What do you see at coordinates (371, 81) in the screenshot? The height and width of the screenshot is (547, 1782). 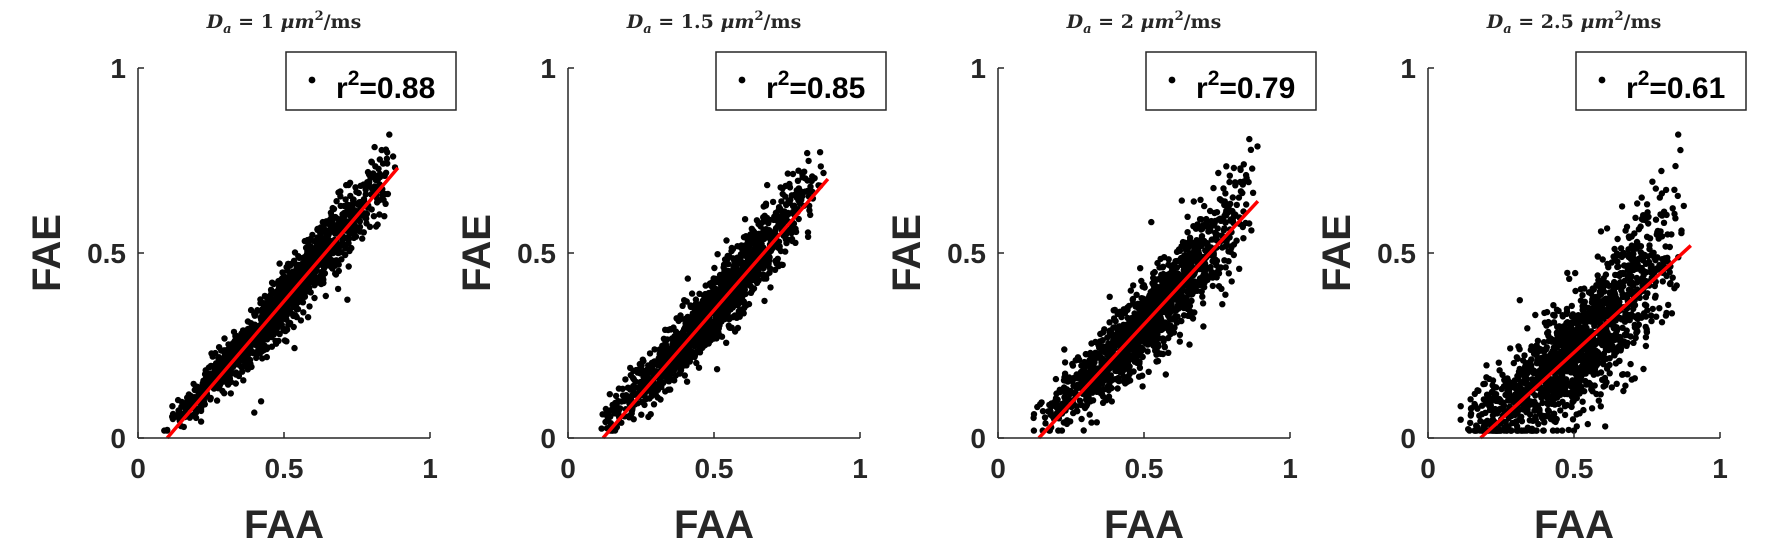 I see `legend: r2=0.88` at bounding box center [371, 81].